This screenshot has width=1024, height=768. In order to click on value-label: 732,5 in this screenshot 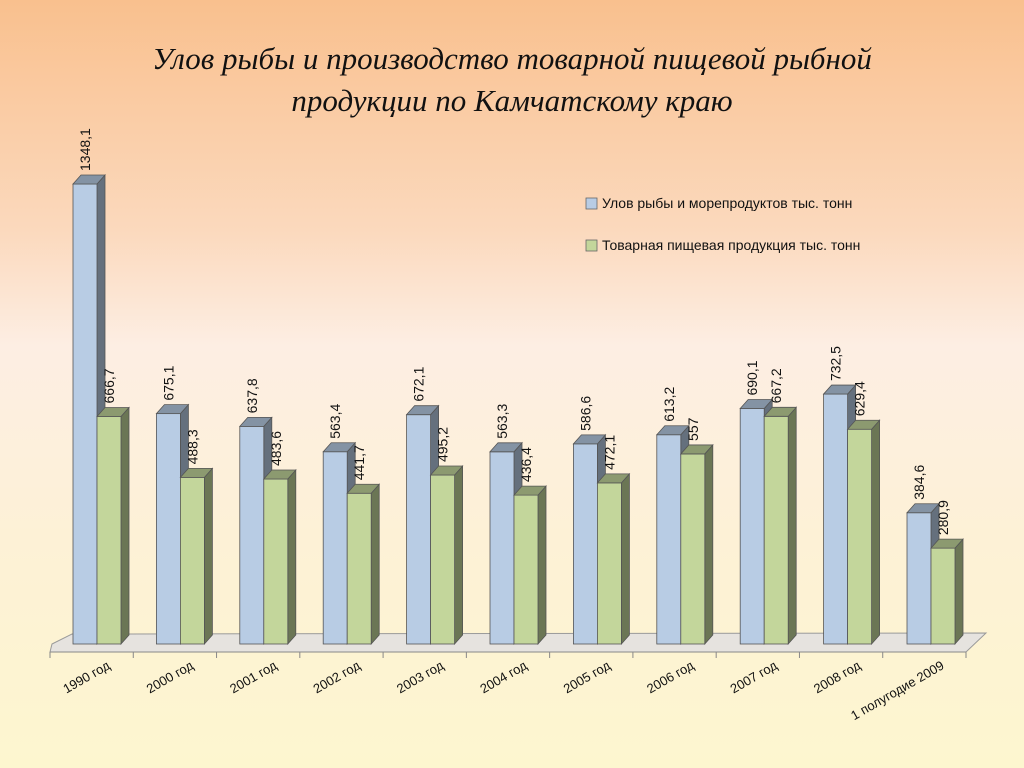, I will do `click(836, 363)`.